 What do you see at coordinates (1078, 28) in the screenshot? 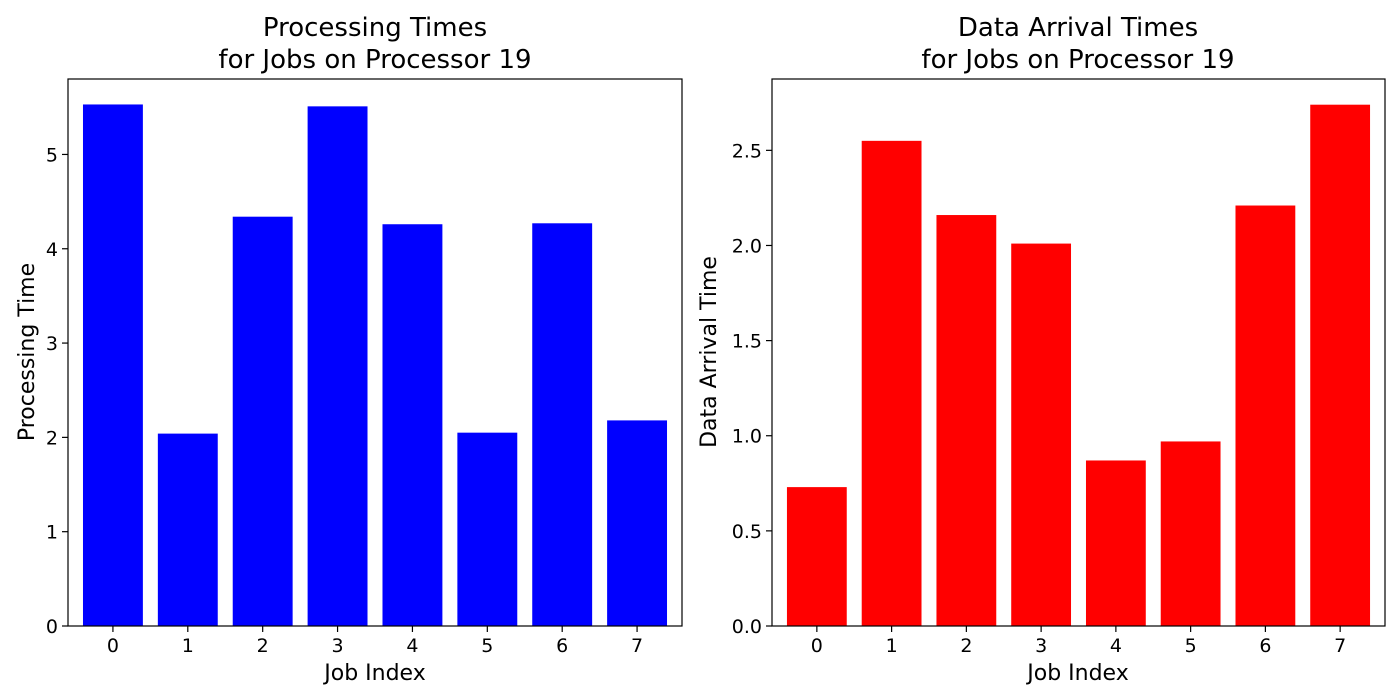
I see `chart-title-line1: Data Arrival Times` at bounding box center [1078, 28].